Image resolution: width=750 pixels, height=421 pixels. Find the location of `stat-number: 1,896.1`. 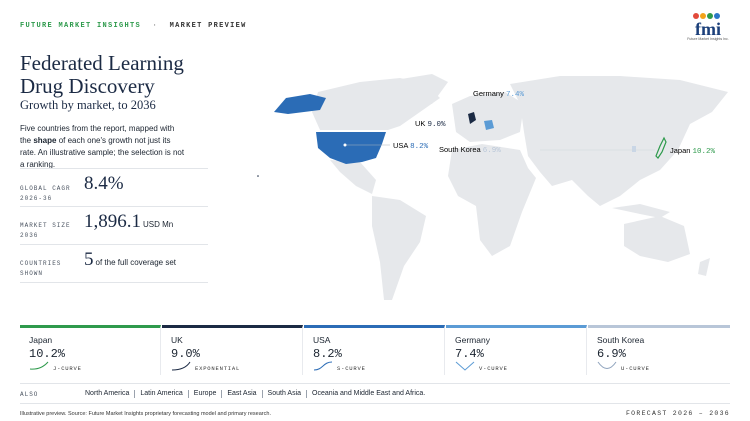

stat-number: 1,896.1 is located at coordinates (112, 221).